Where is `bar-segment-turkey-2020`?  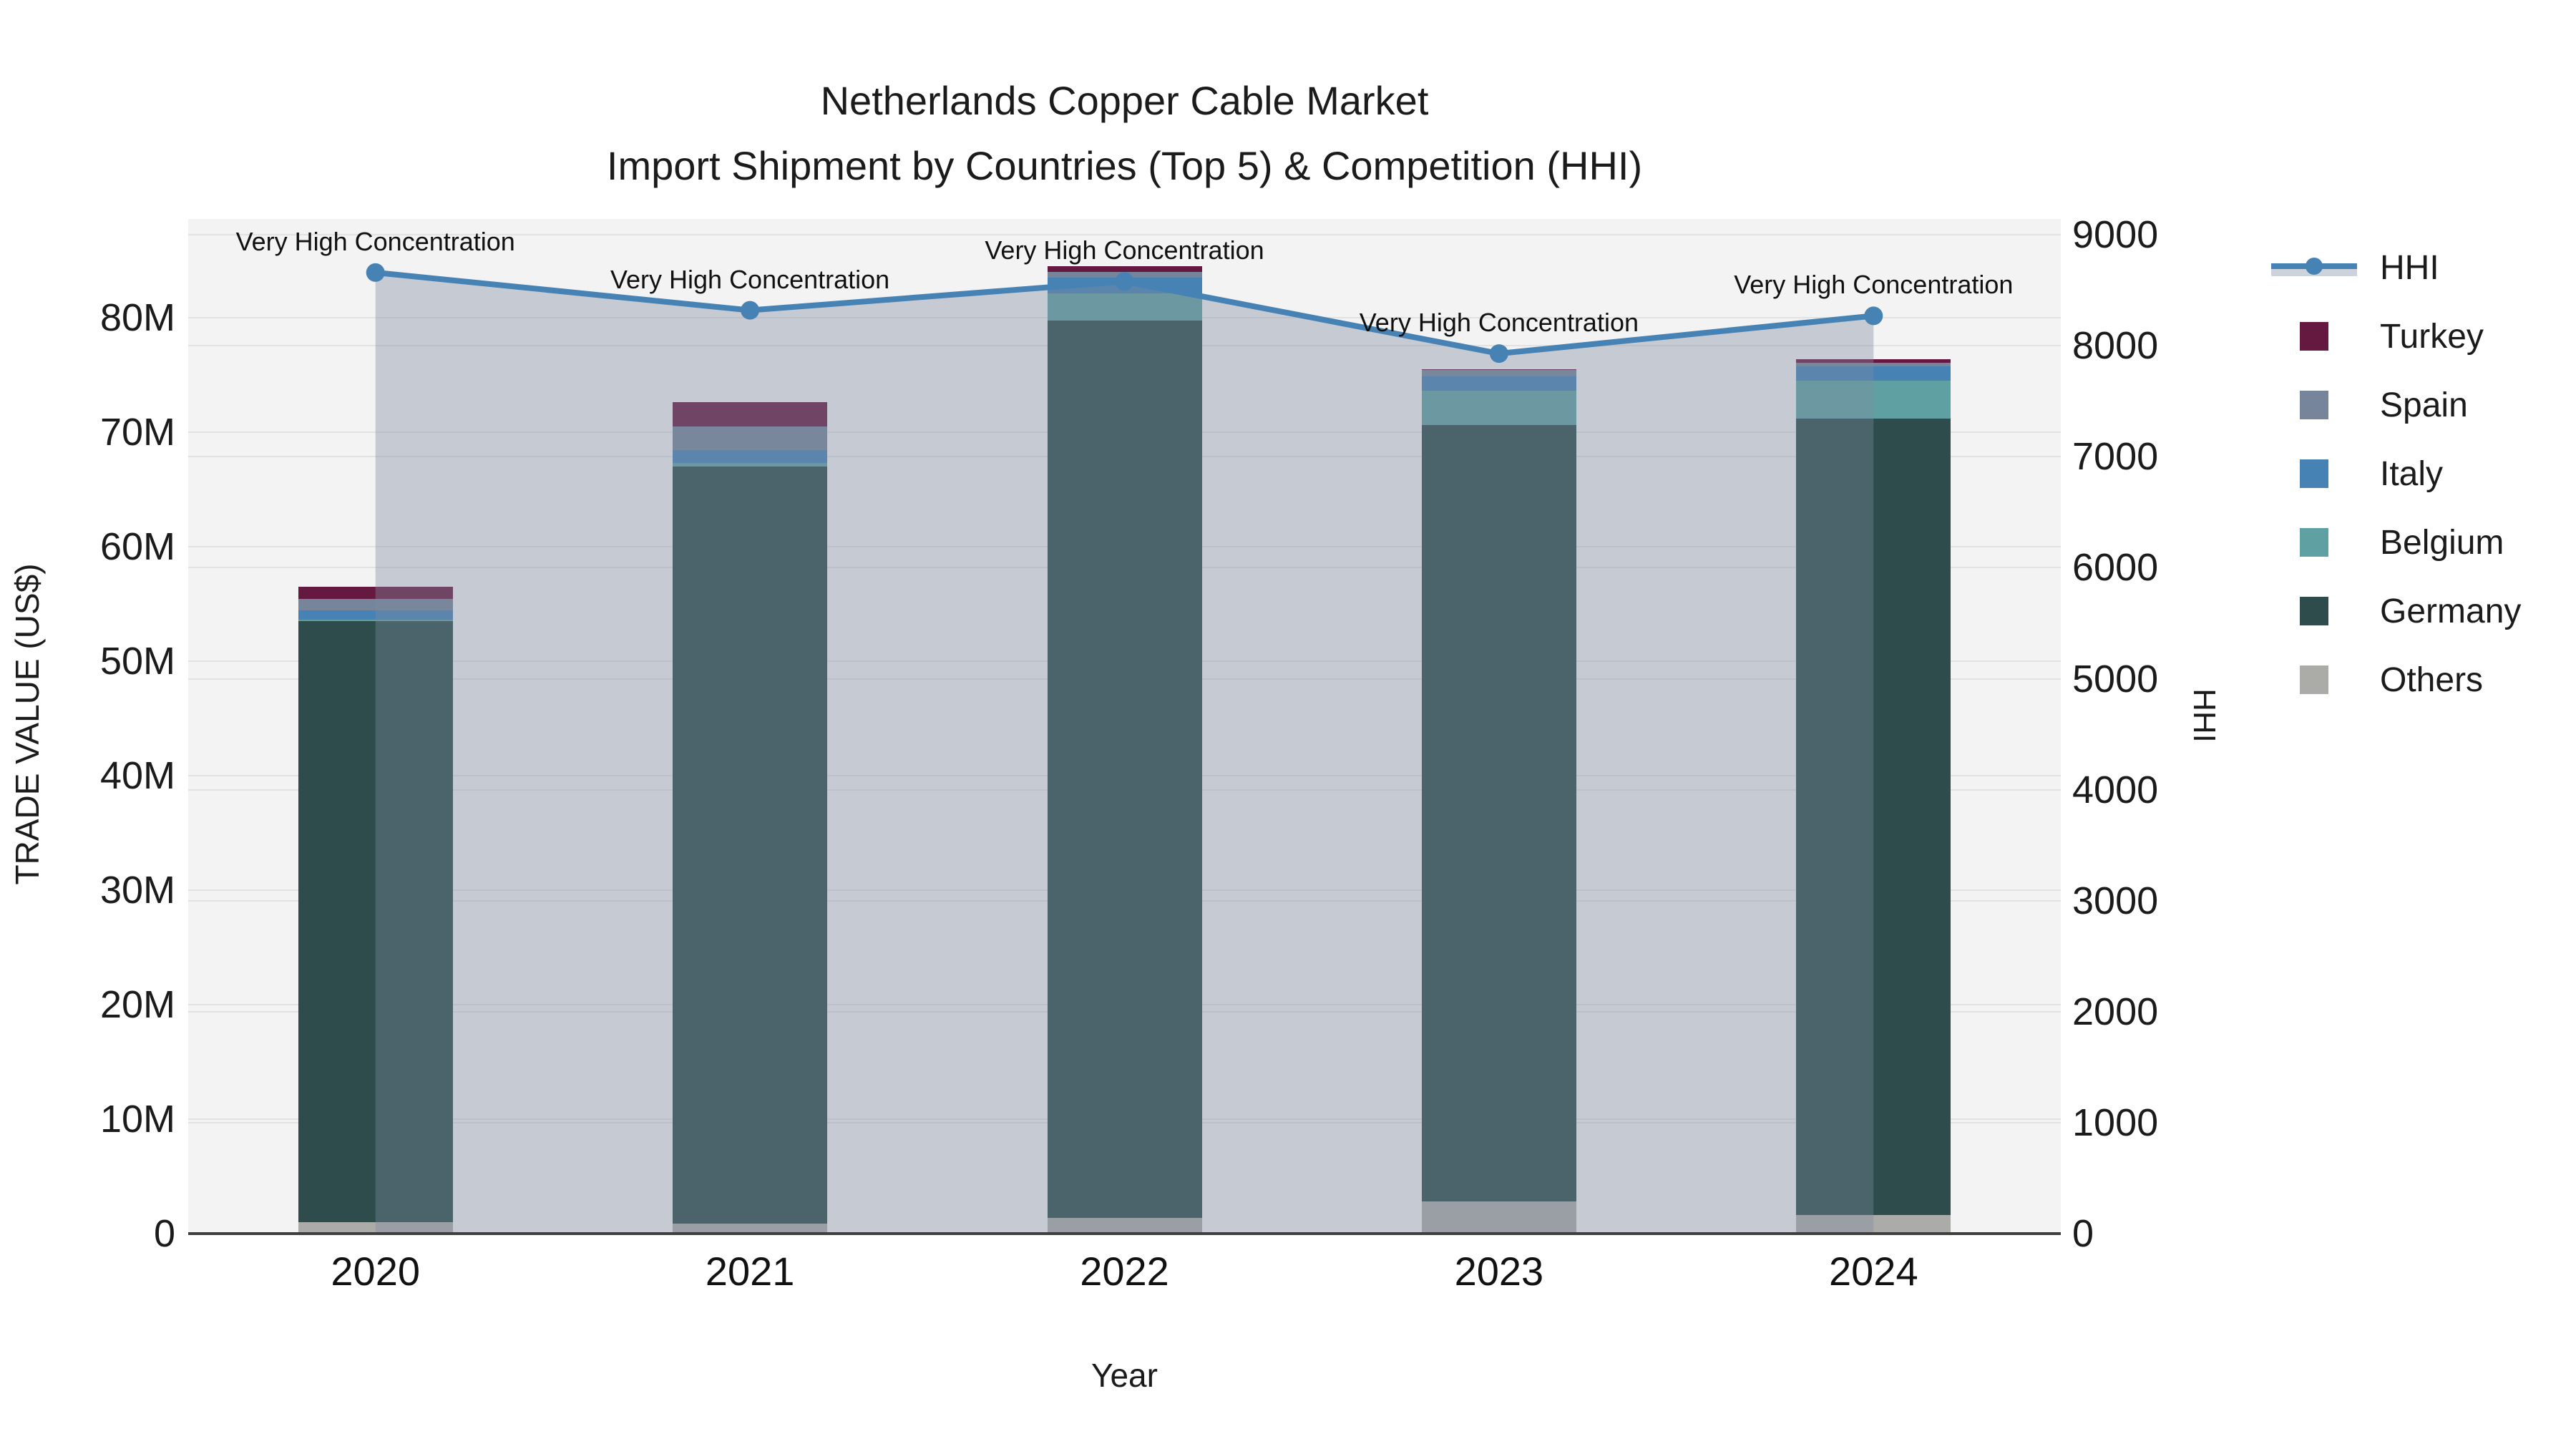 bar-segment-turkey-2020 is located at coordinates (375, 593).